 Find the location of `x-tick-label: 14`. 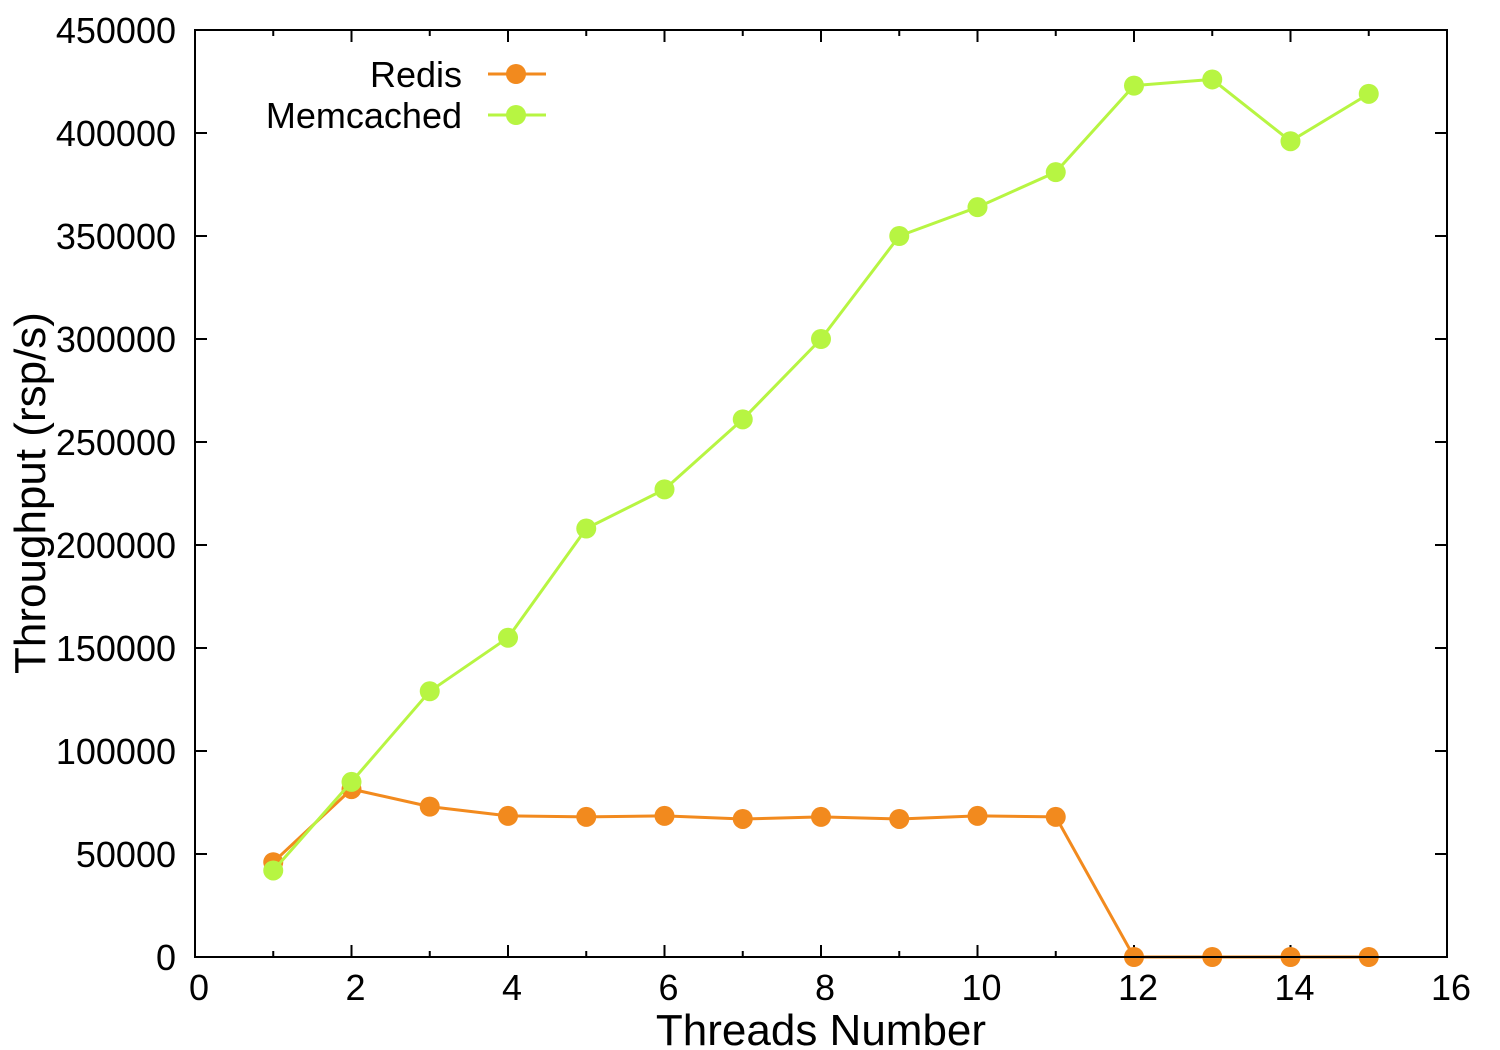

x-tick-label: 14 is located at coordinates (1294, 987).